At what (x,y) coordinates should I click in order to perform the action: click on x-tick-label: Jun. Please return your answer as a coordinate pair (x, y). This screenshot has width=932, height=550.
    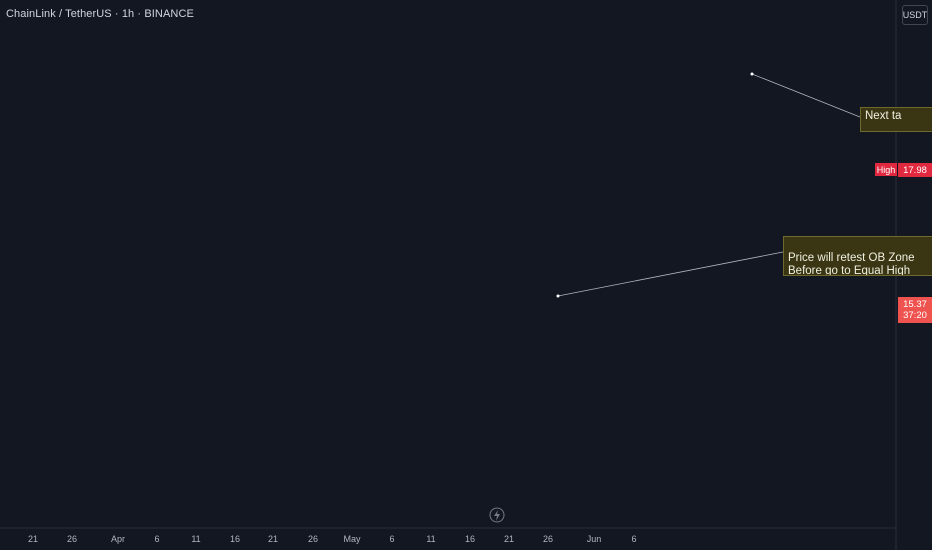
    Looking at the image, I should click on (594, 539).